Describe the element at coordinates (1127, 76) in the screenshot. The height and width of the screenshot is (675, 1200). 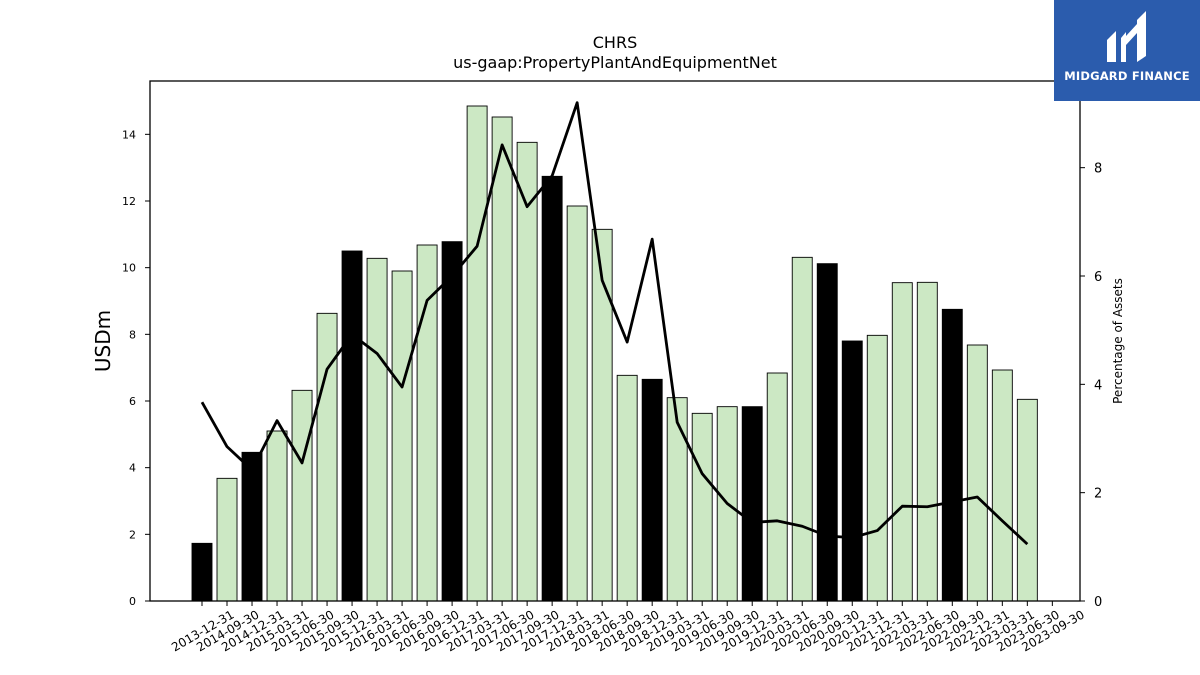
I see `logo-text: MIDGARD FINANCE` at that location.